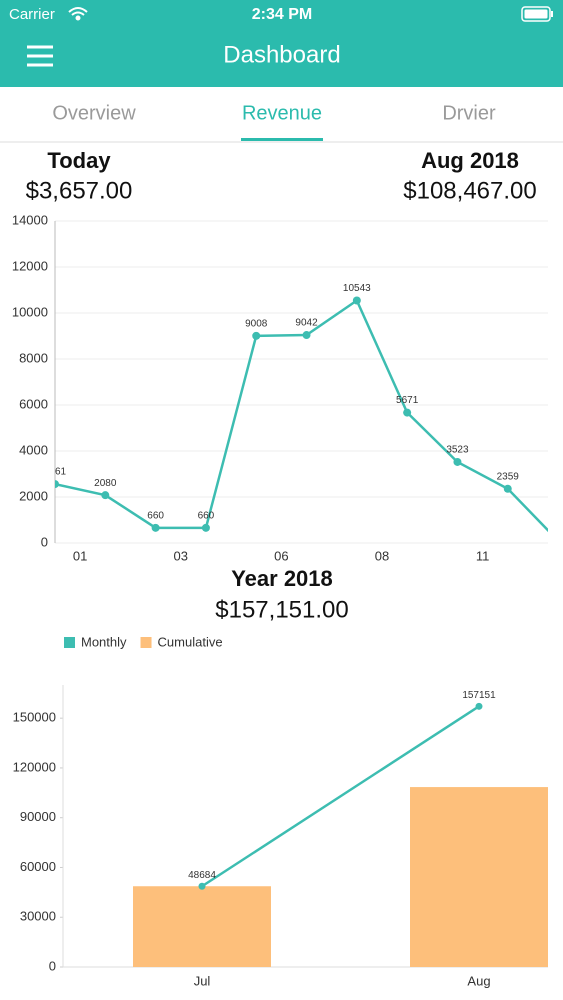 This screenshot has height=1000, width=563. I want to click on tab: Drvier, so click(469, 113).